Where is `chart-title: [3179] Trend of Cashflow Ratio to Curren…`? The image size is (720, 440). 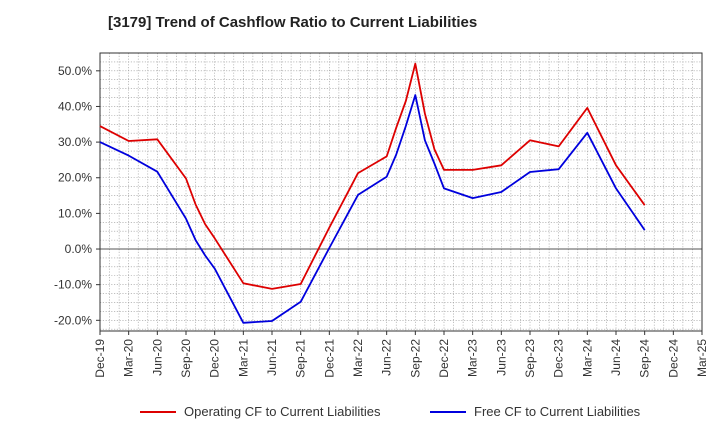
chart-title: [3179] Trend of Cashflow Ratio to Curren… is located at coordinates (293, 22).